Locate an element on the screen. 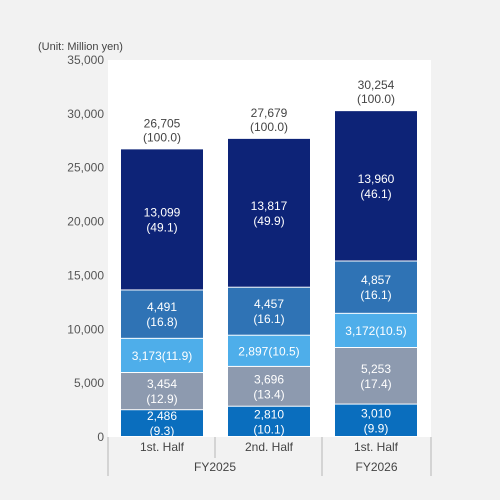  x-axis: 1st. Half 2nd. Half 1st. Half FY2025 FY2026 is located at coordinates (269, 456).